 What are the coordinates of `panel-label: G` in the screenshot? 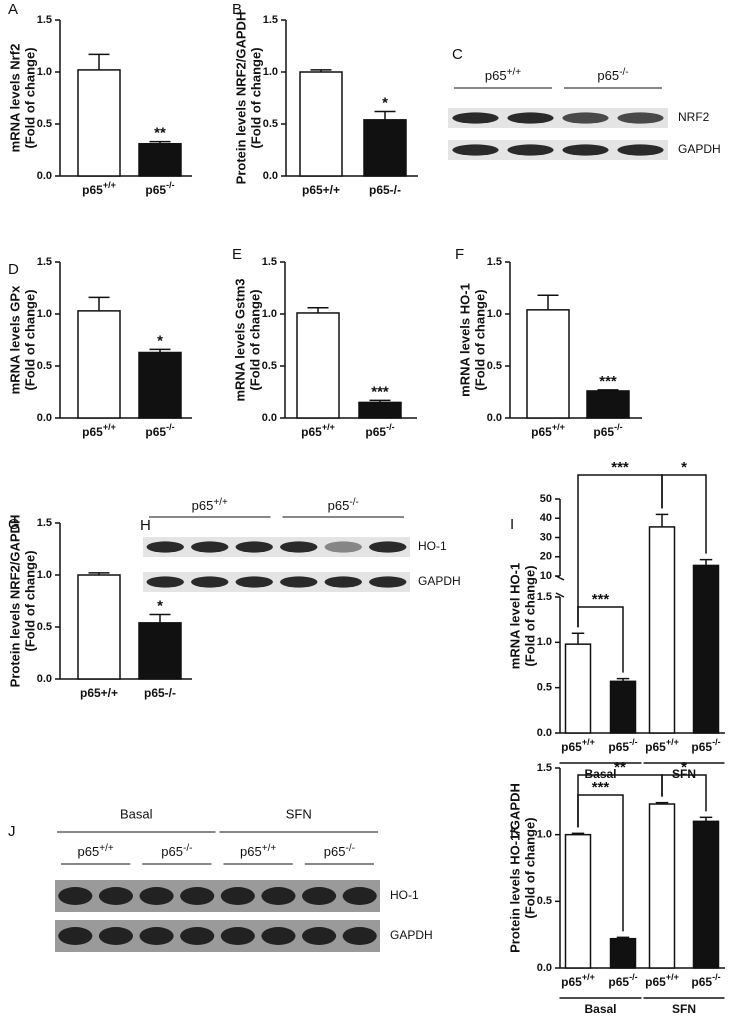 It's located at (14, 524).